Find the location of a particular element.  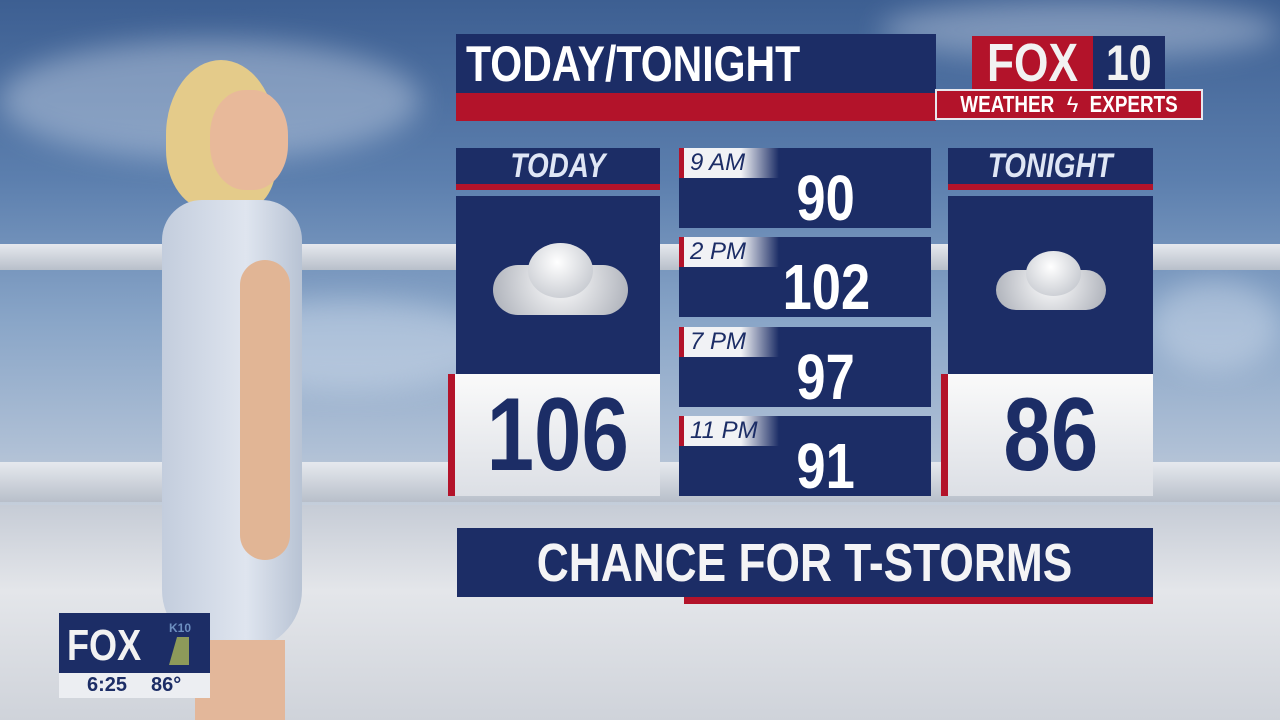

bug-sub: K10 is located at coordinates (180, 628).